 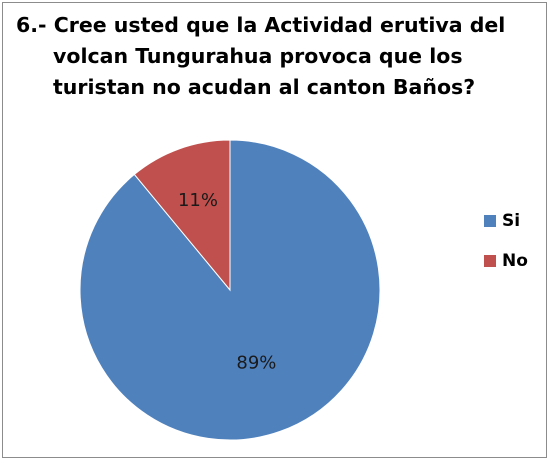 I want to click on pie-slice-no, so click(x=182, y=215).